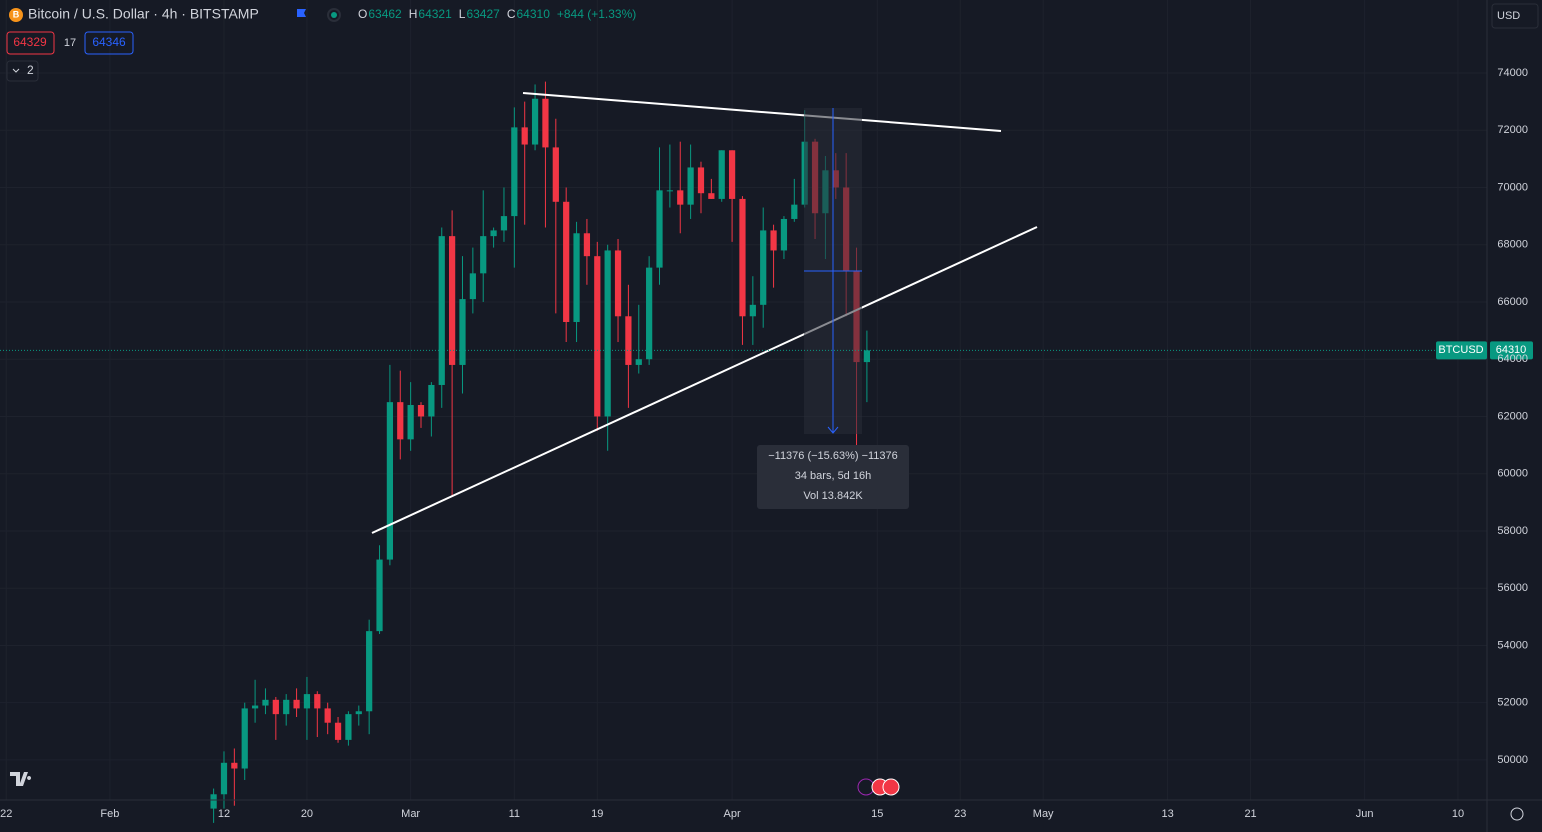  I want to click on x-tick-label: Feb, so click(109, 814).